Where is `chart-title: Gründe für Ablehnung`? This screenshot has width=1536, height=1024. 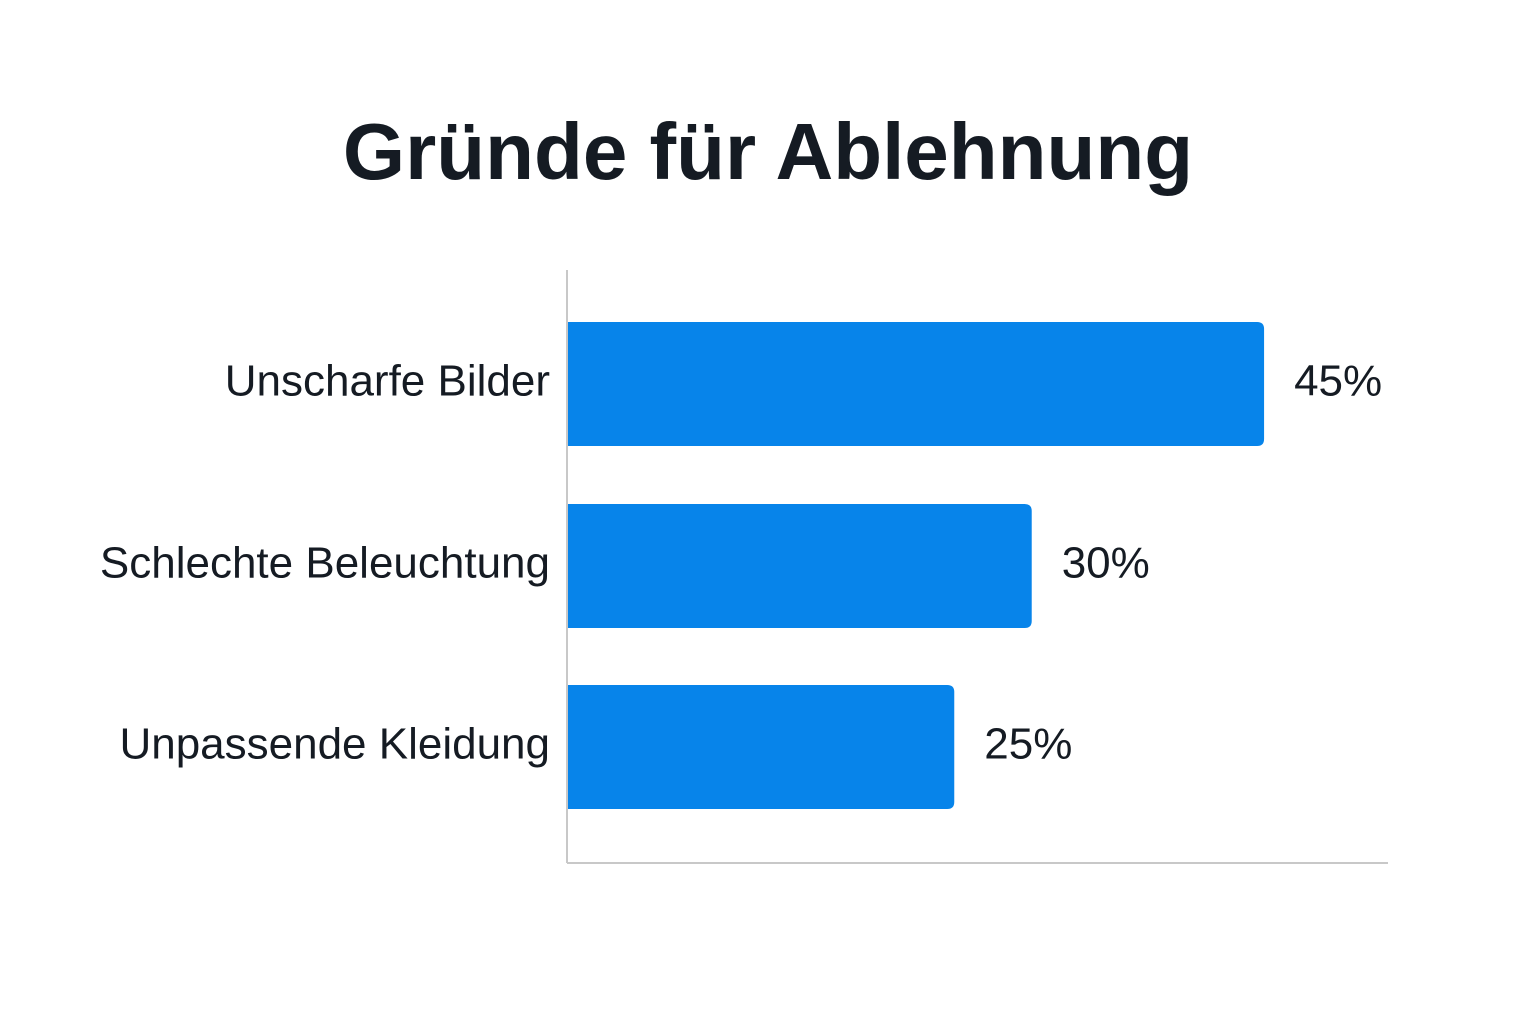
chart-title: Gründe für Ablehnung is located at coordinates (768, 151).